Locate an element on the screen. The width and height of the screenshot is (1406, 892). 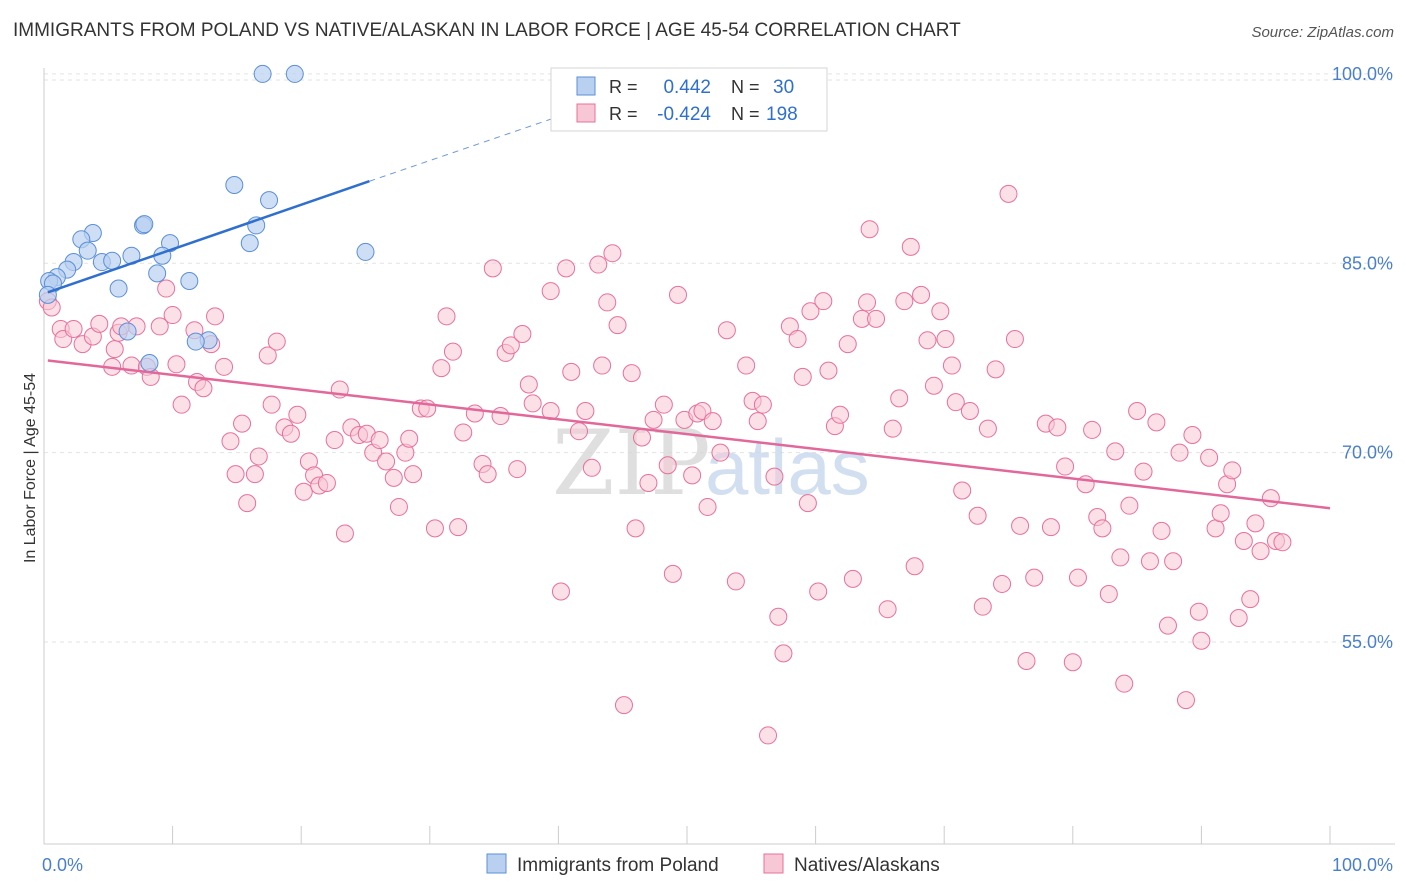
stats-n-value-pink: 198 is located at coordinates (782, 114).